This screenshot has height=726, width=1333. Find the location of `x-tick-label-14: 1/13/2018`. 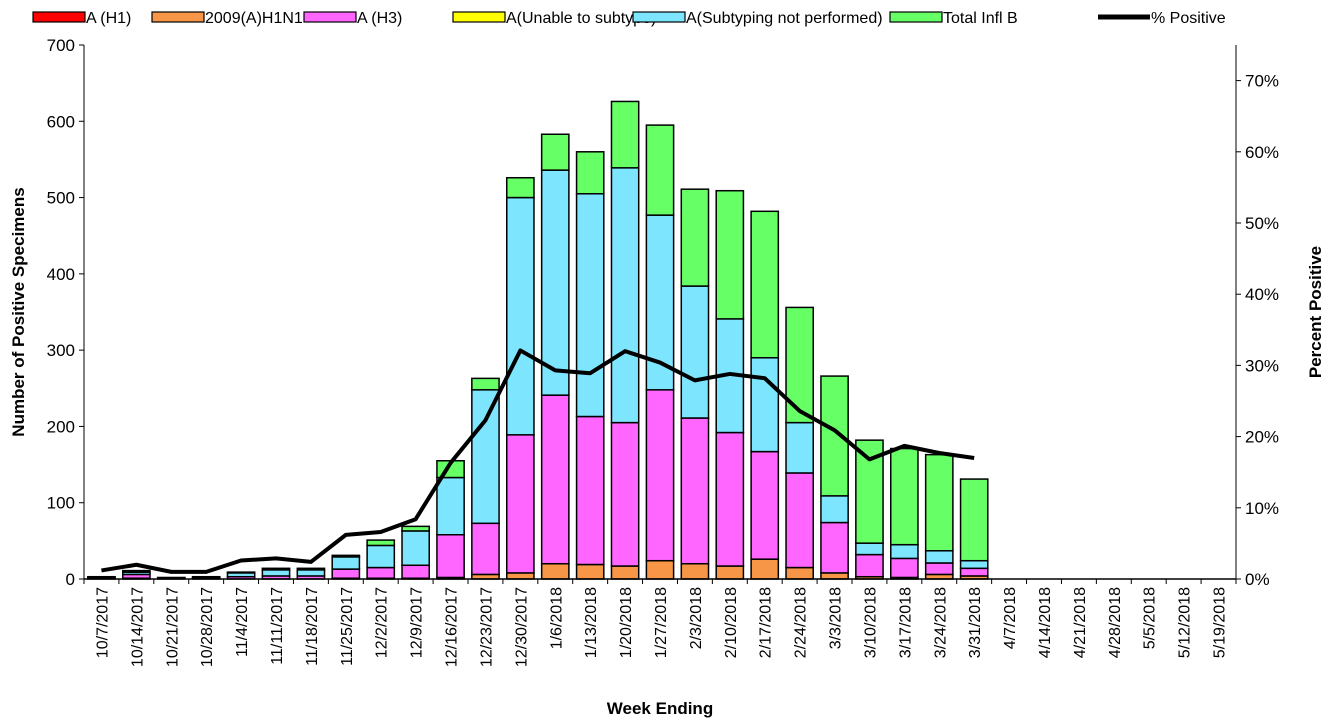

x-tick-label-14: 1/13/2018 is located at coordinates (591, 622).